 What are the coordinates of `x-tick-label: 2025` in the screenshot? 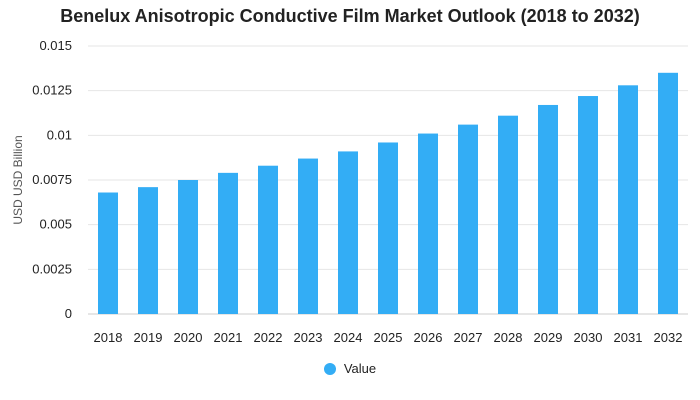 It's located at (388, 337).